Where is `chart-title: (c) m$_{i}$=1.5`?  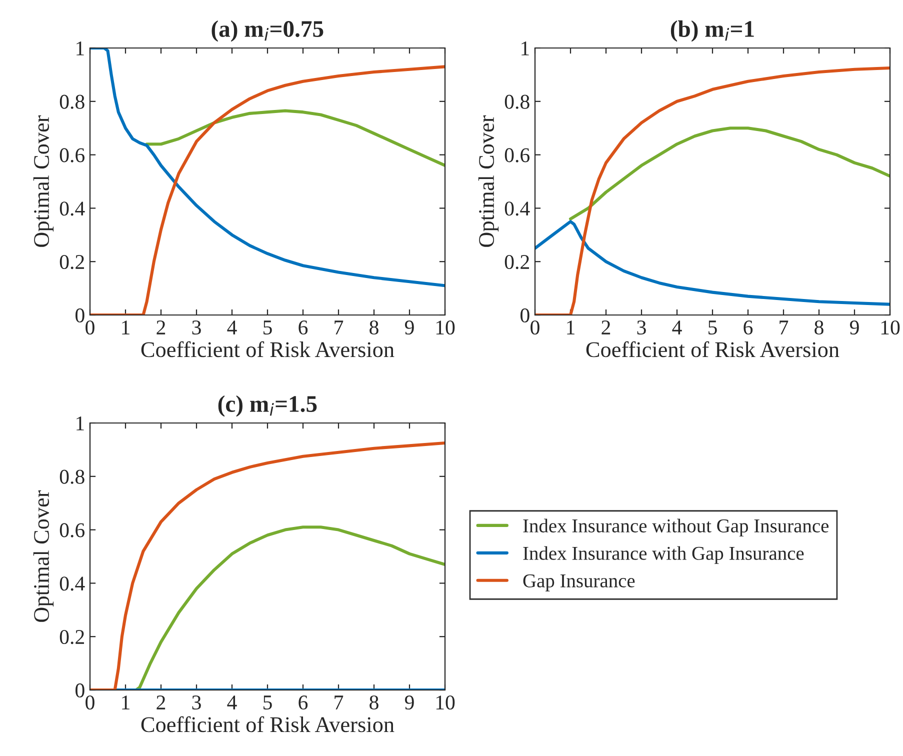
chart-title: (c) m$_{i}$=1.5 is located at coordinates (267, 406).